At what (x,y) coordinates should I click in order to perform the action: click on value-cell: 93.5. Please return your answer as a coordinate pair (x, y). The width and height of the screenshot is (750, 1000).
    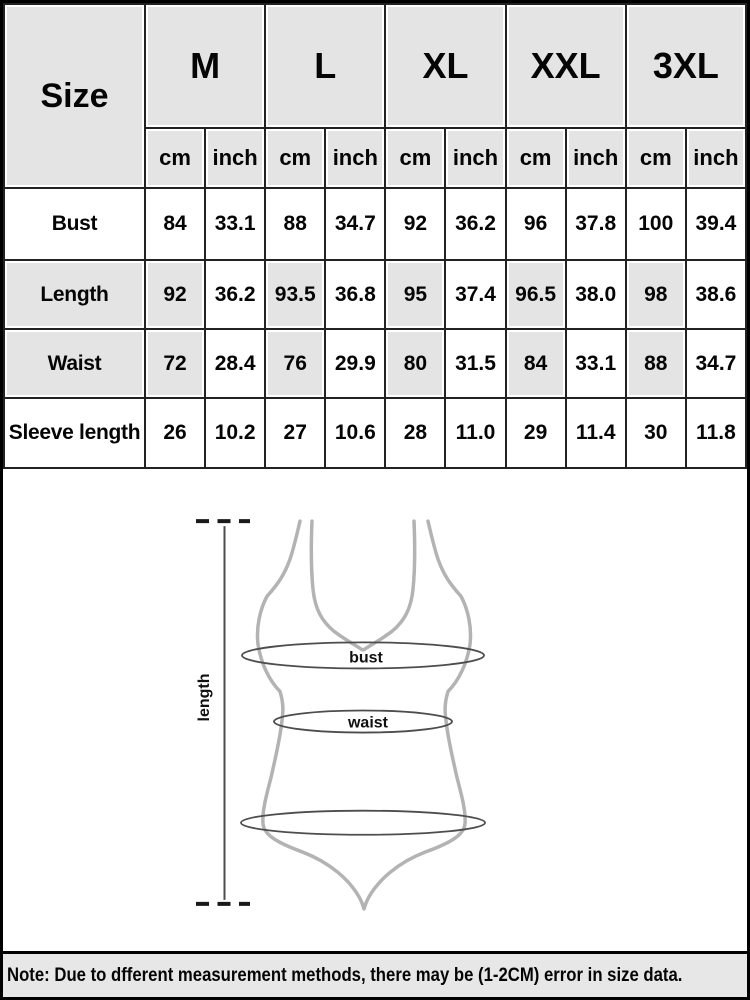
    Looking at the image, I should click on (295, 294).